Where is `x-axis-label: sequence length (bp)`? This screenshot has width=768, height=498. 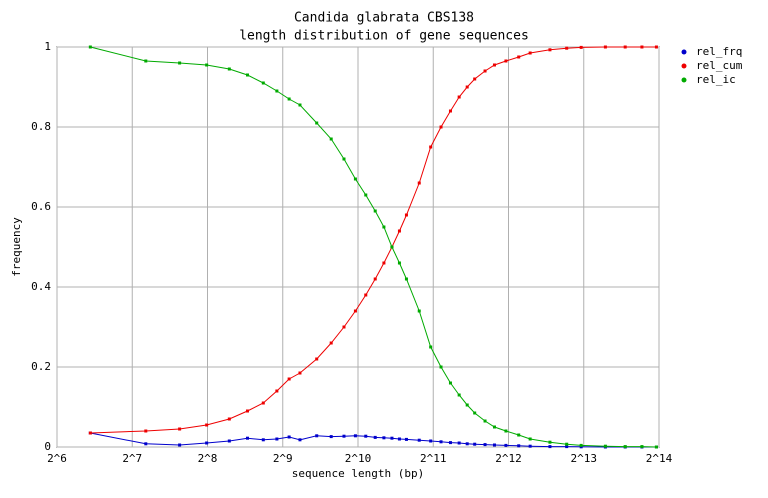
x-axis-label: sequence length (bp) is located at coordinates (358, 473).